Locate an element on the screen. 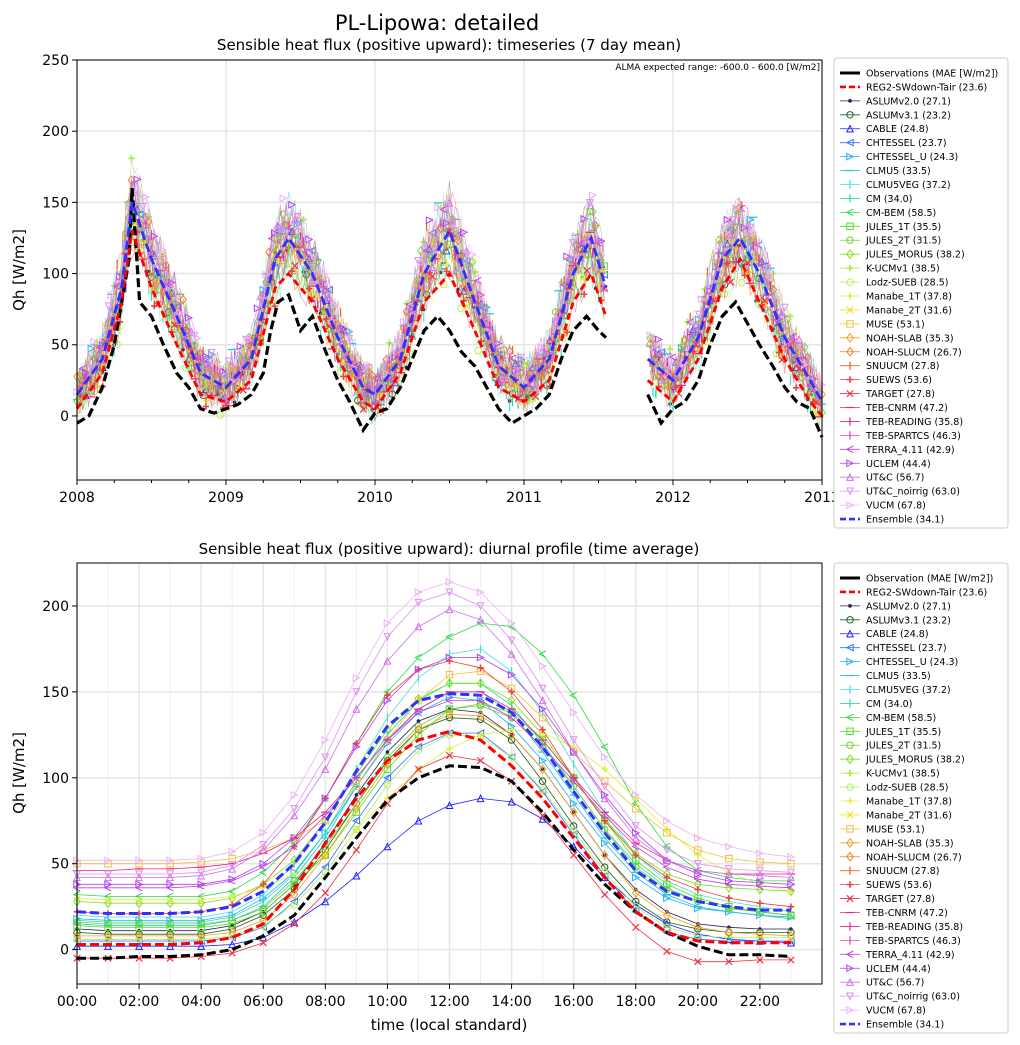 This screenshot has height=1045, width=1020. legend-label-lodz-sueb-28-5-: Lodz-SUEB (28.5) is located at coordinates (907, 283).